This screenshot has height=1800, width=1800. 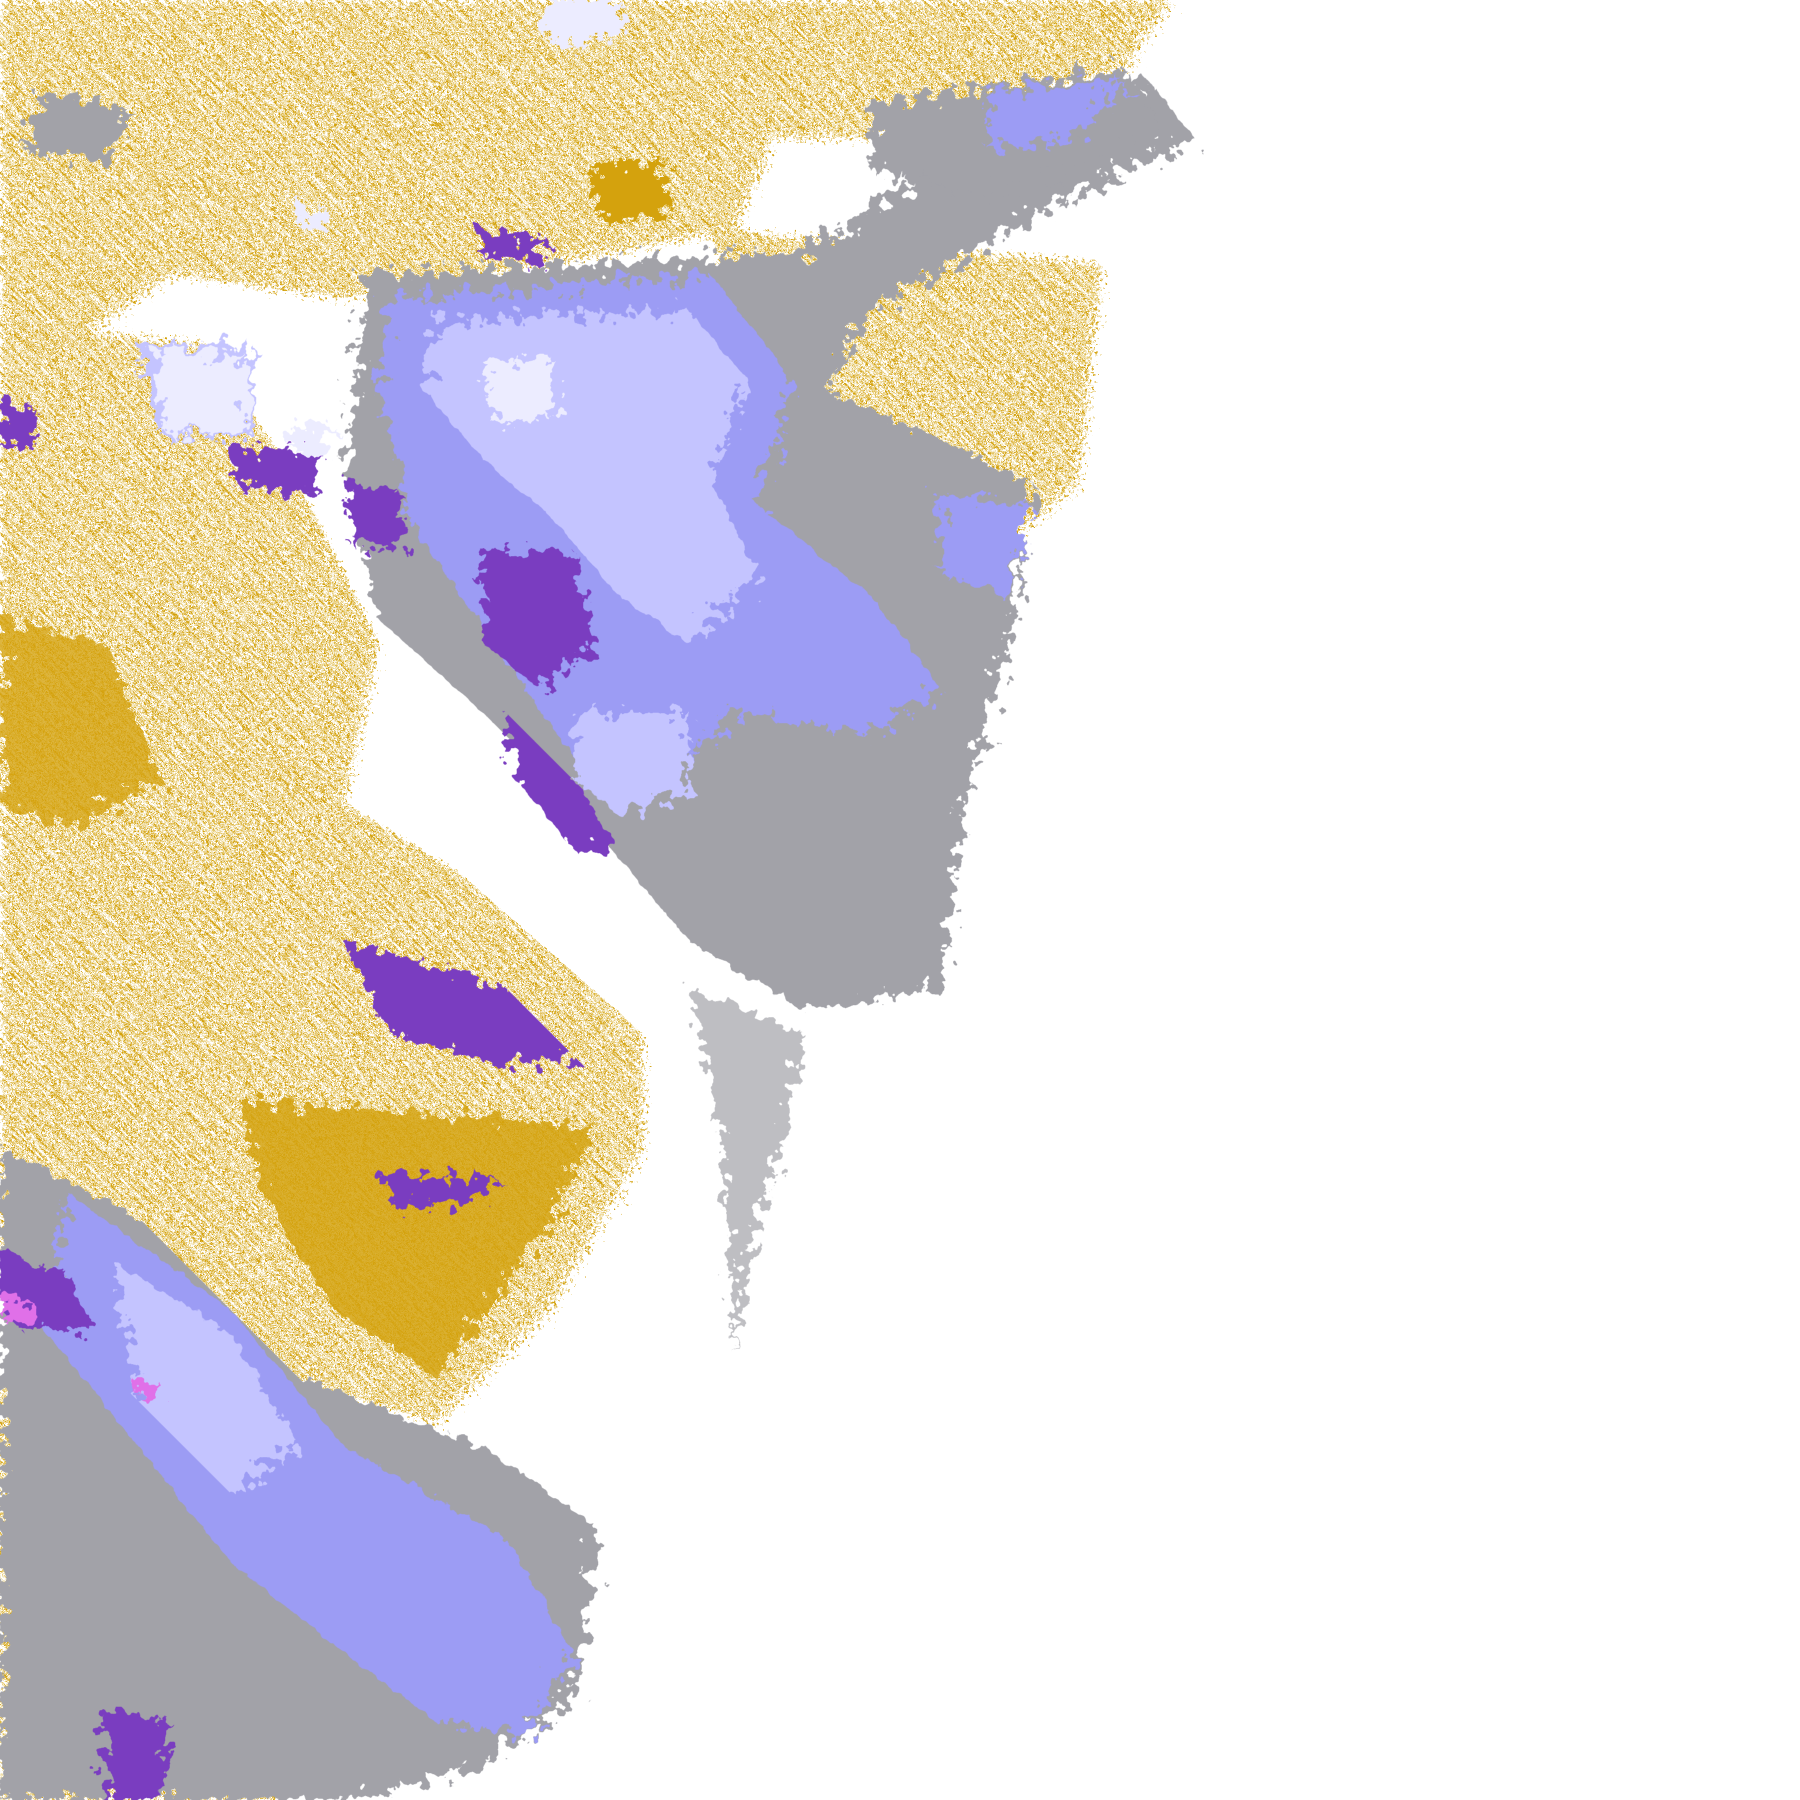 I want to click on pink-class-layer, so click(x=80, y=1349).